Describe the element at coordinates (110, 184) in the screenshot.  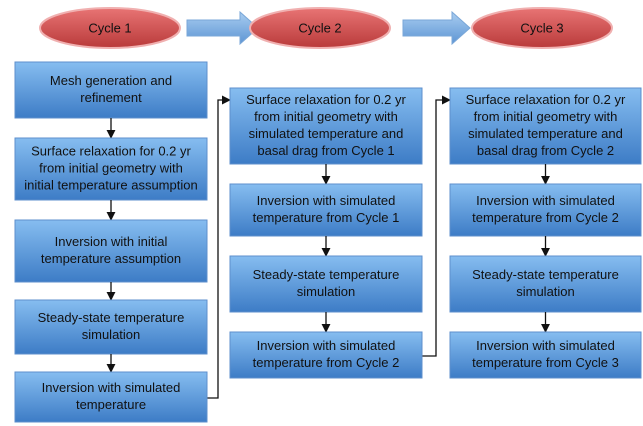
I see `step-text: initial temperature assumption` at that location.